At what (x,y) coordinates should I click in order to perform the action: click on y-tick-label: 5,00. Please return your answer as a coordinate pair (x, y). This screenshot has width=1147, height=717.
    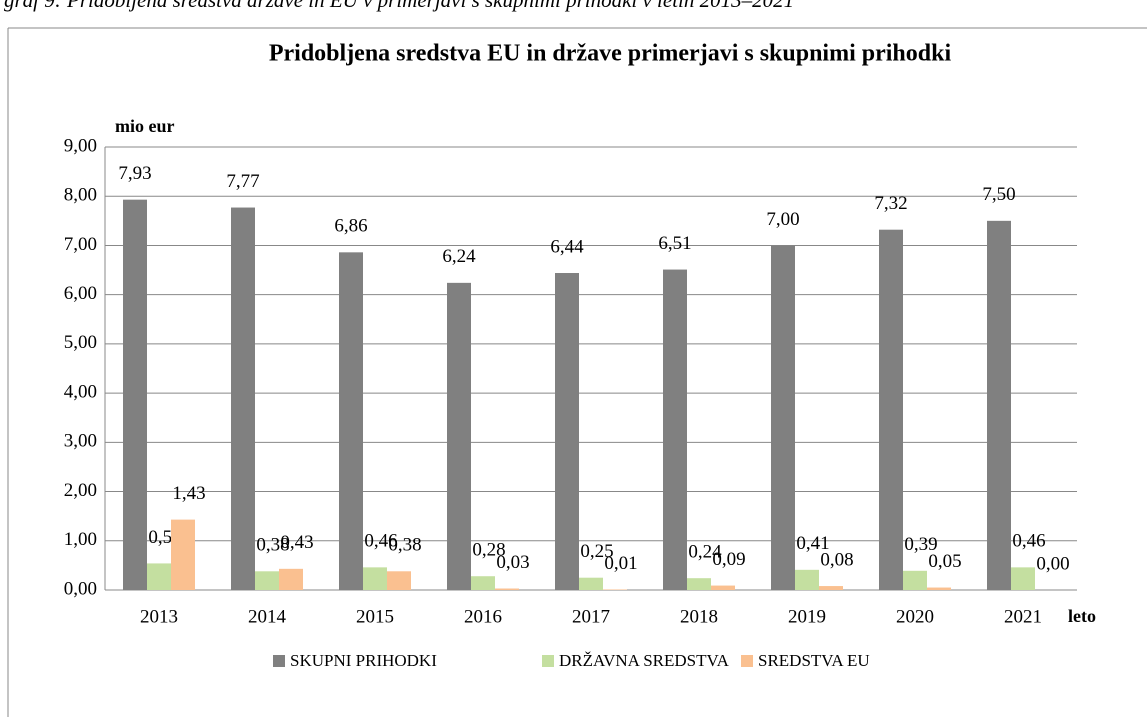
    Looking at the image, I should click on (80, 342).